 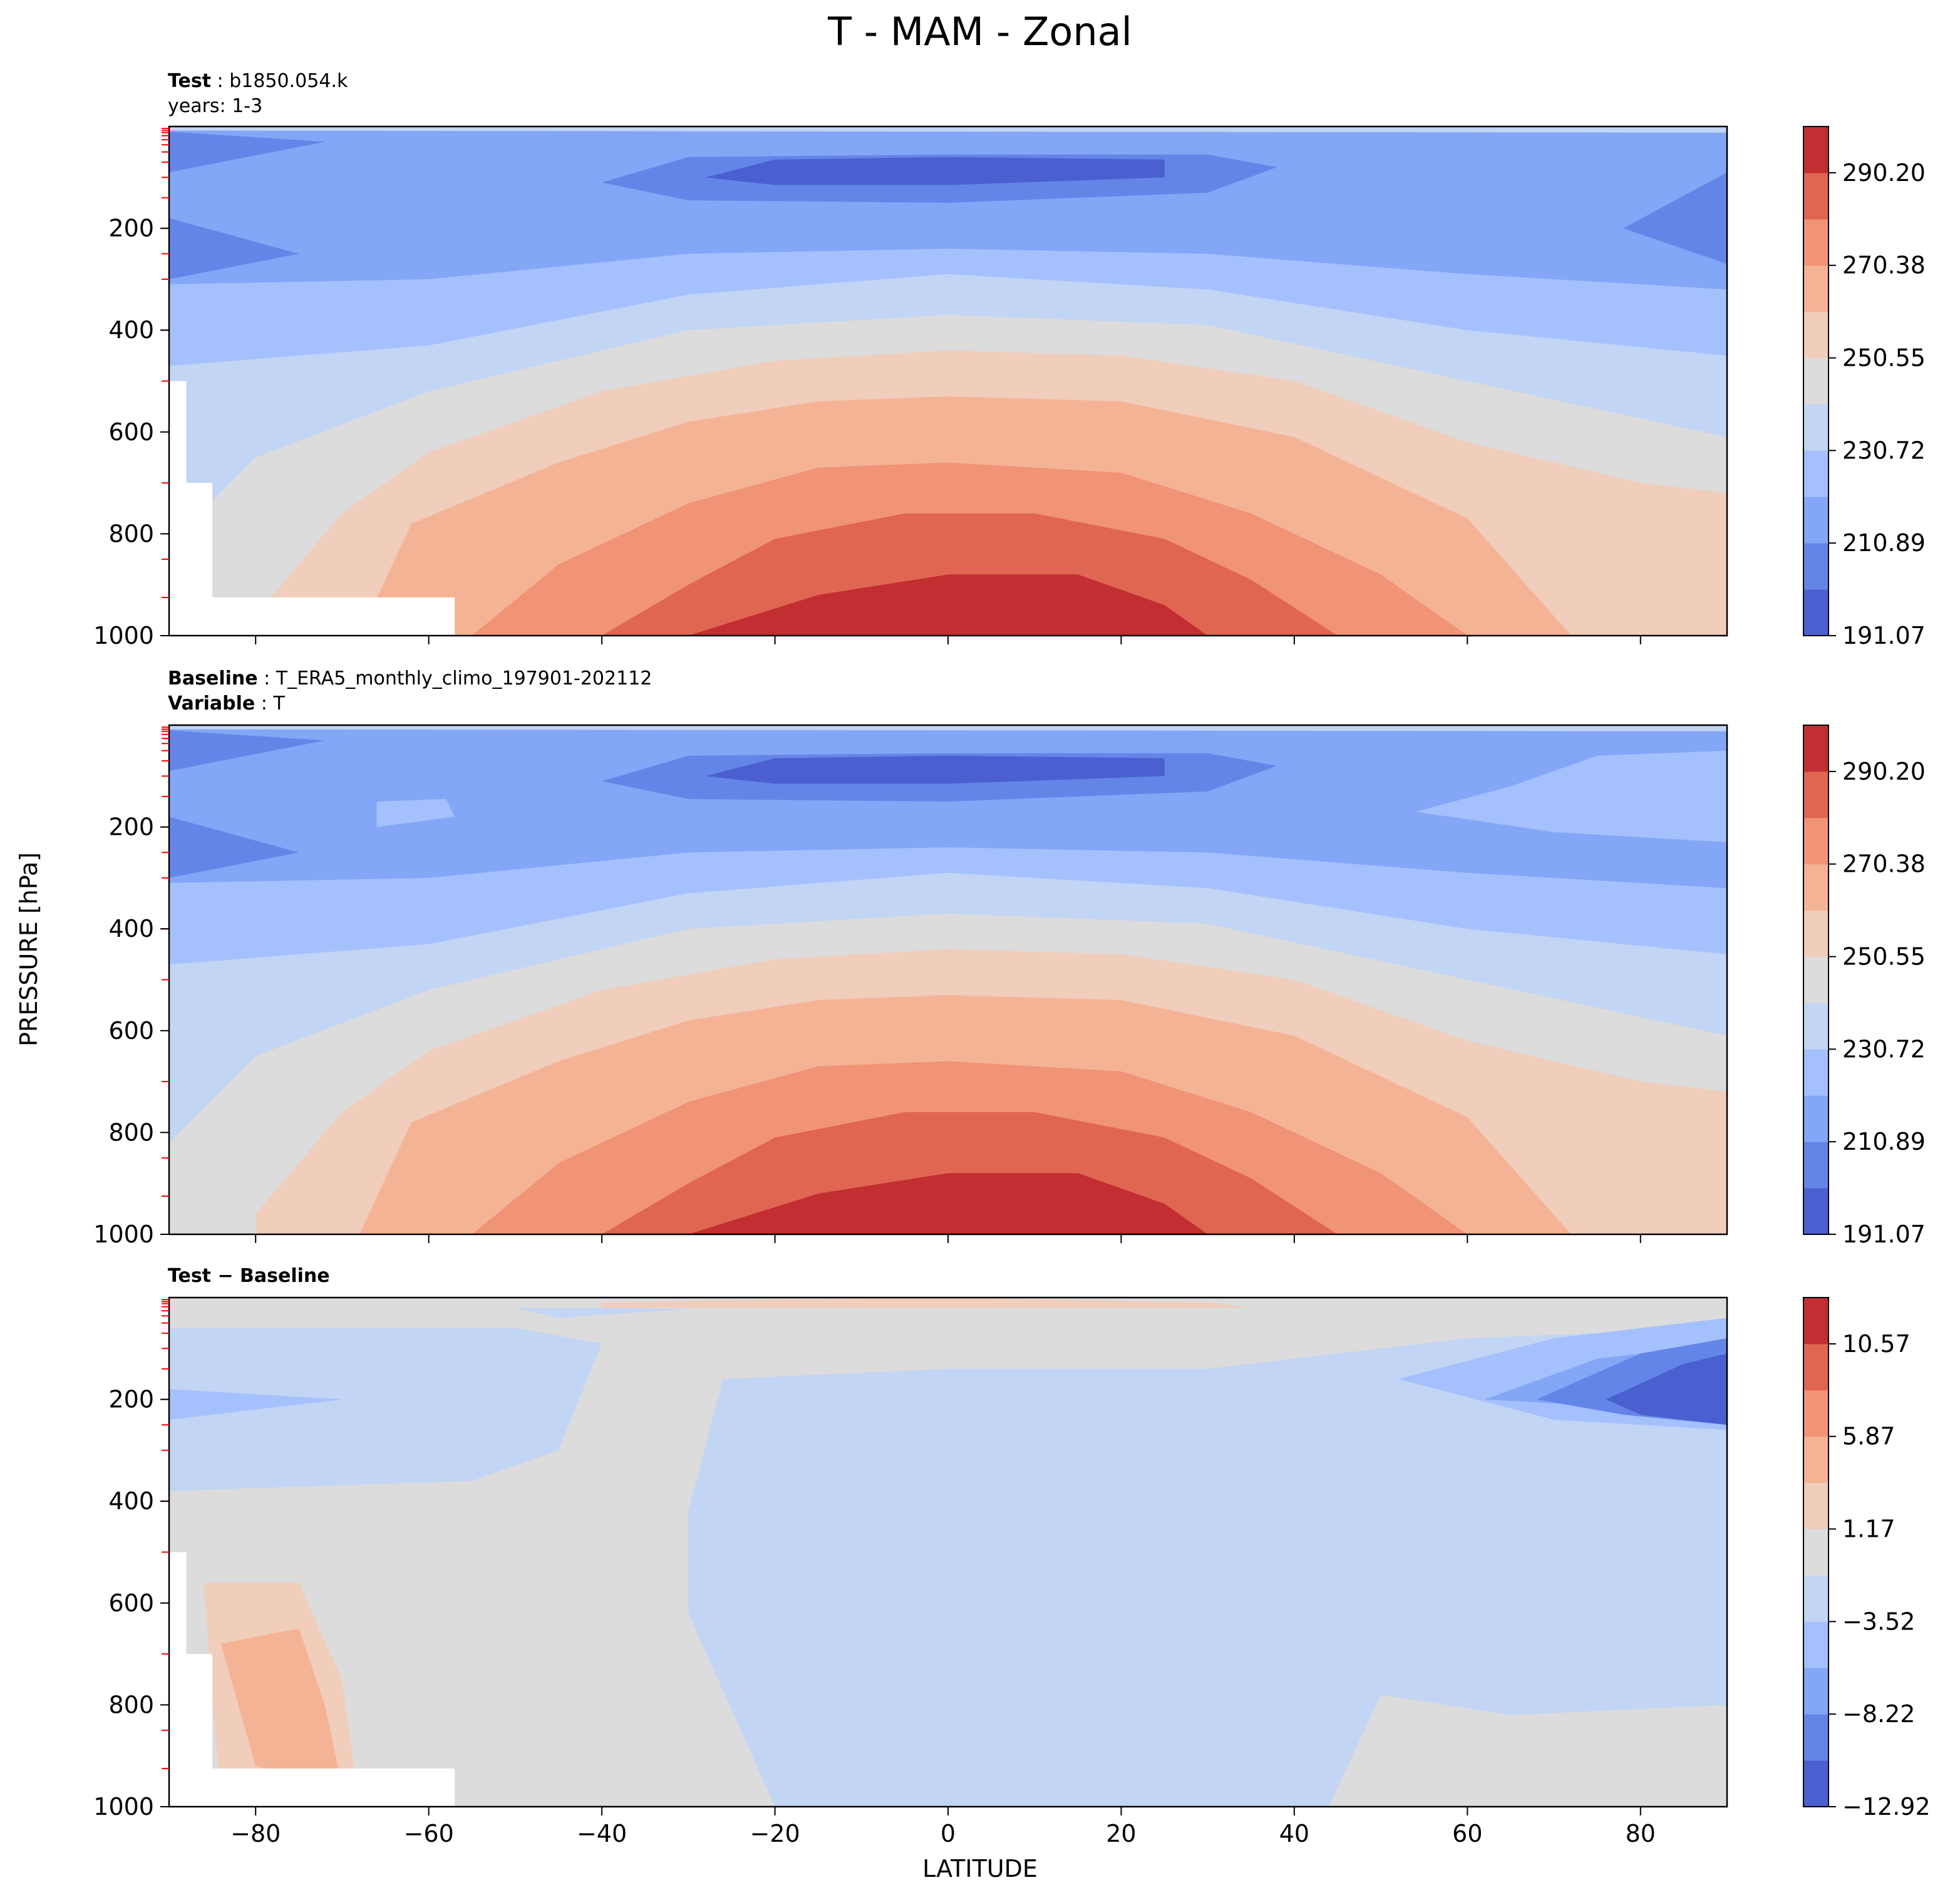 What do you see at coordinates (464, 679) in the screenshot?
I see `baseline-case-name: T_ERA5_monthly_climo_197901-202112` at bounding box center [464, 679].